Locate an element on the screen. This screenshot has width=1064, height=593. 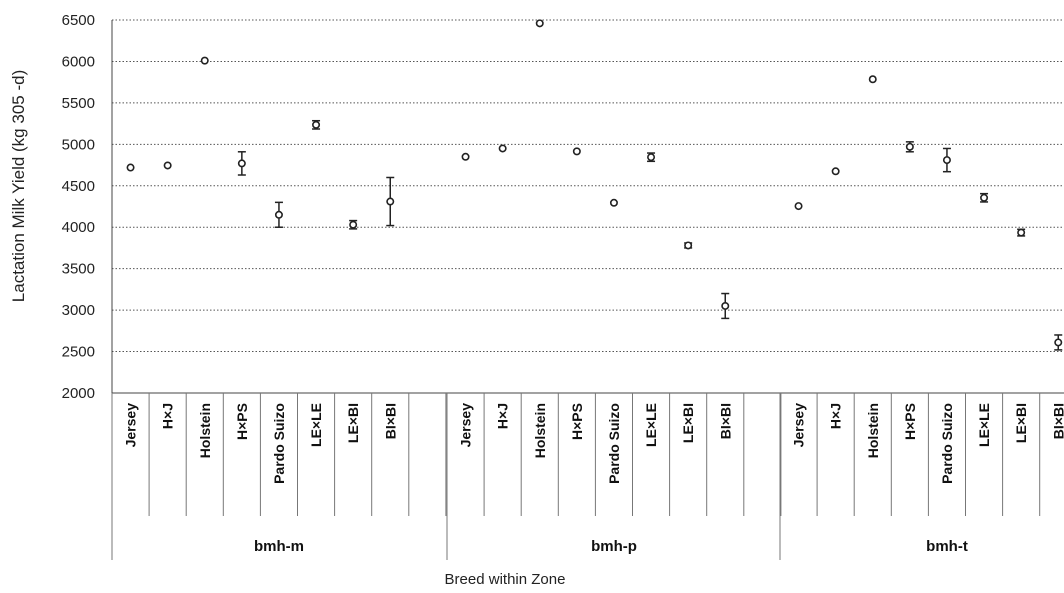
y-axis: 2000 2500 3000 3500 4000 4500 5000 5500 6000 6500 is located at coordinates (87, 207).